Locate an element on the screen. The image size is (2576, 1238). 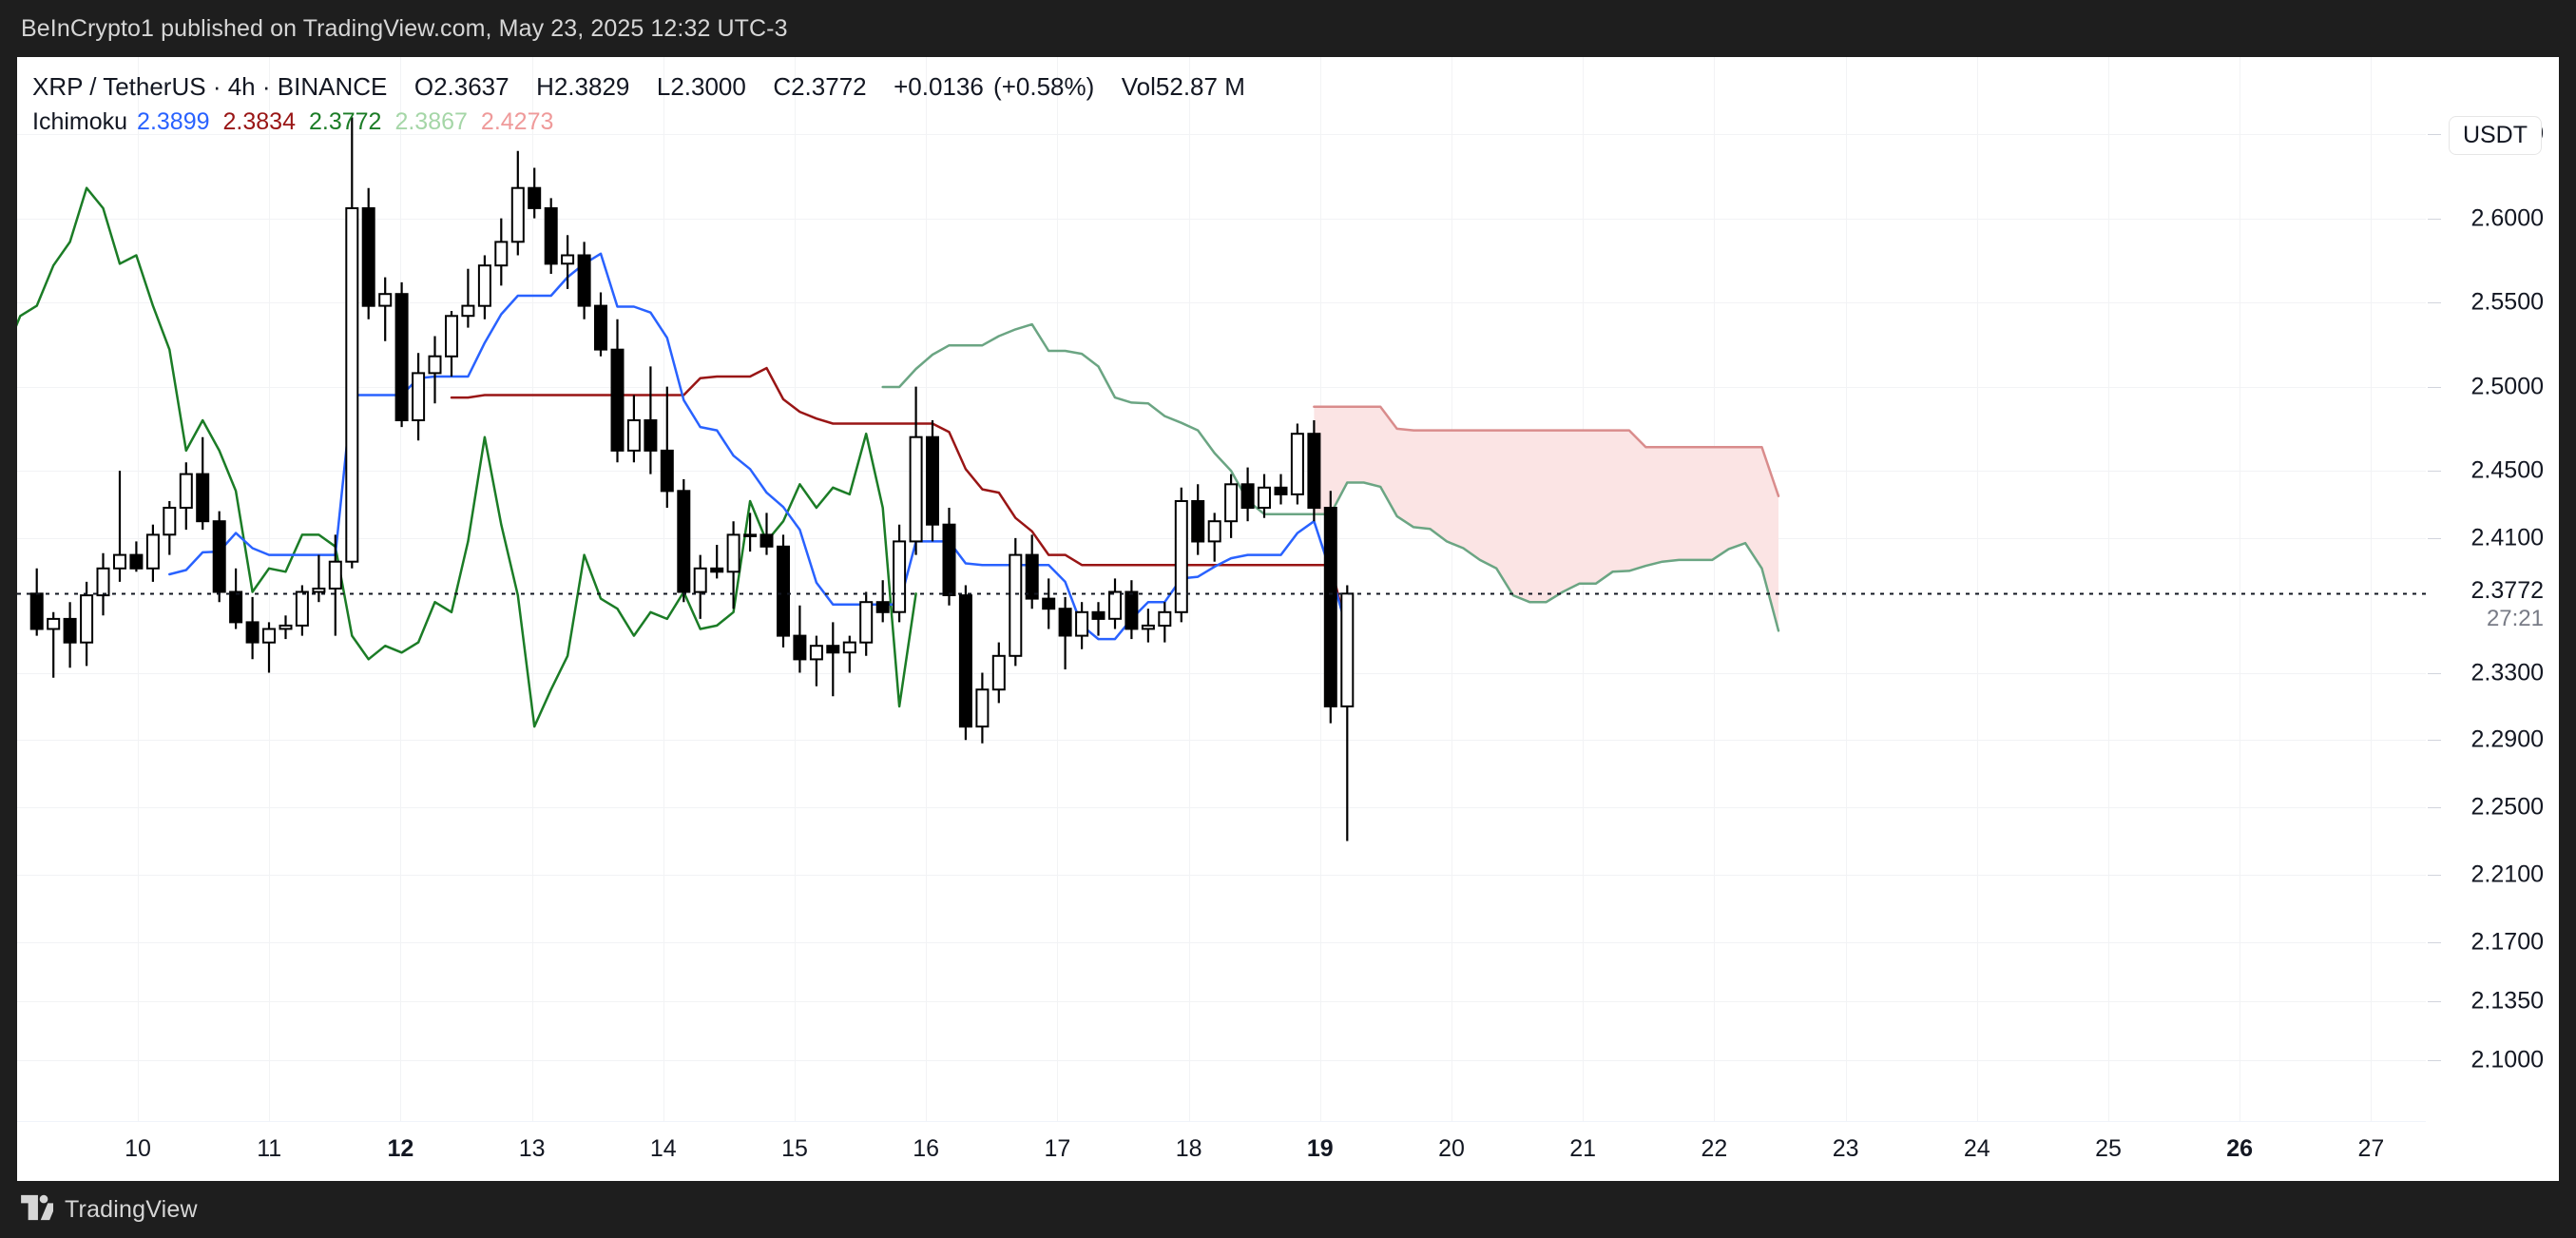
price-axis-label: 2.3300 is located at coordinates (2507, 673).